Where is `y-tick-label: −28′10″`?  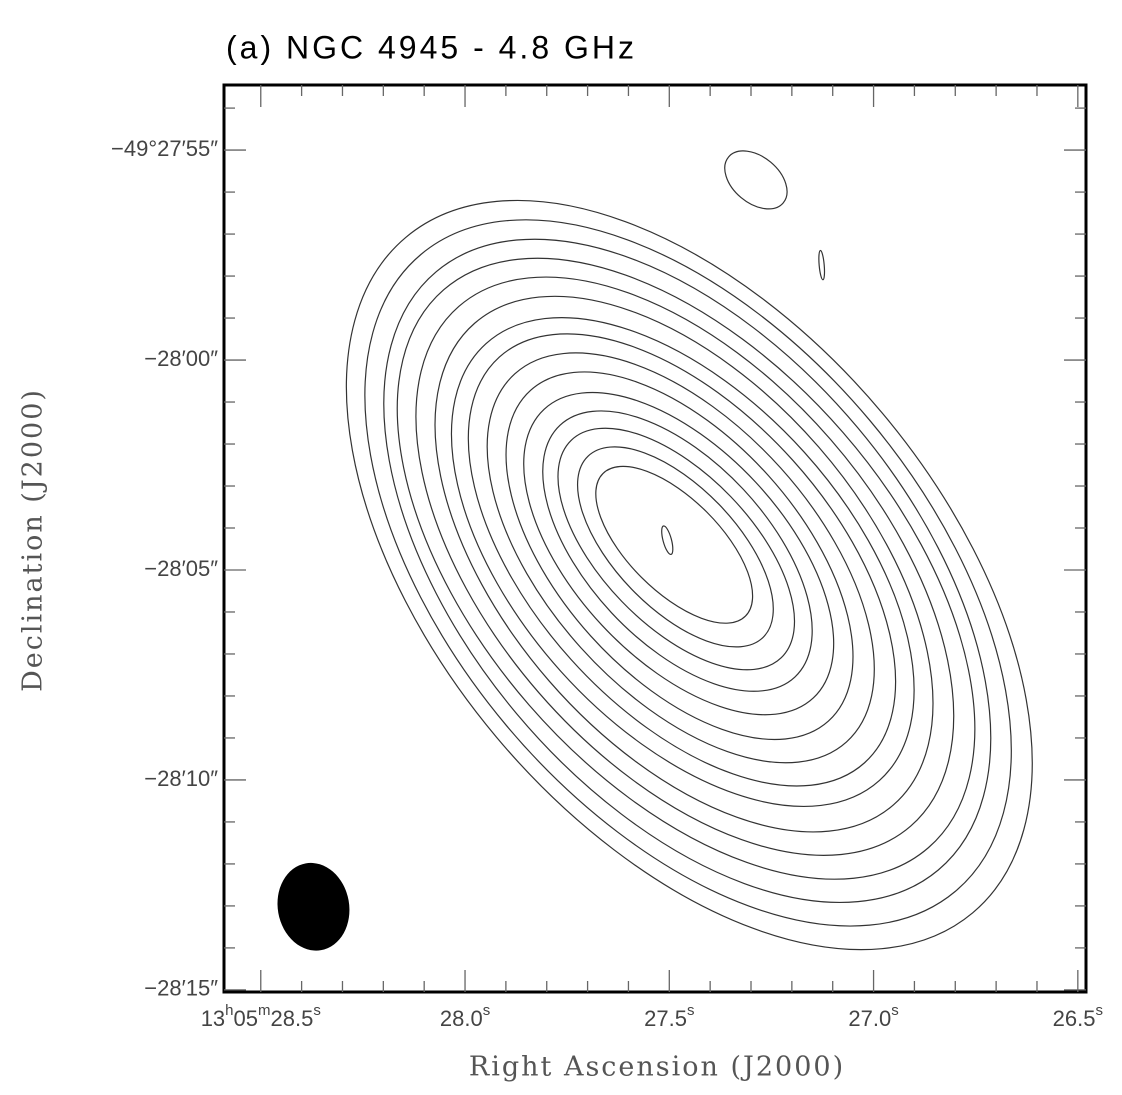
y-tick-label: −28′10″ is located at coordinates (181, 778).